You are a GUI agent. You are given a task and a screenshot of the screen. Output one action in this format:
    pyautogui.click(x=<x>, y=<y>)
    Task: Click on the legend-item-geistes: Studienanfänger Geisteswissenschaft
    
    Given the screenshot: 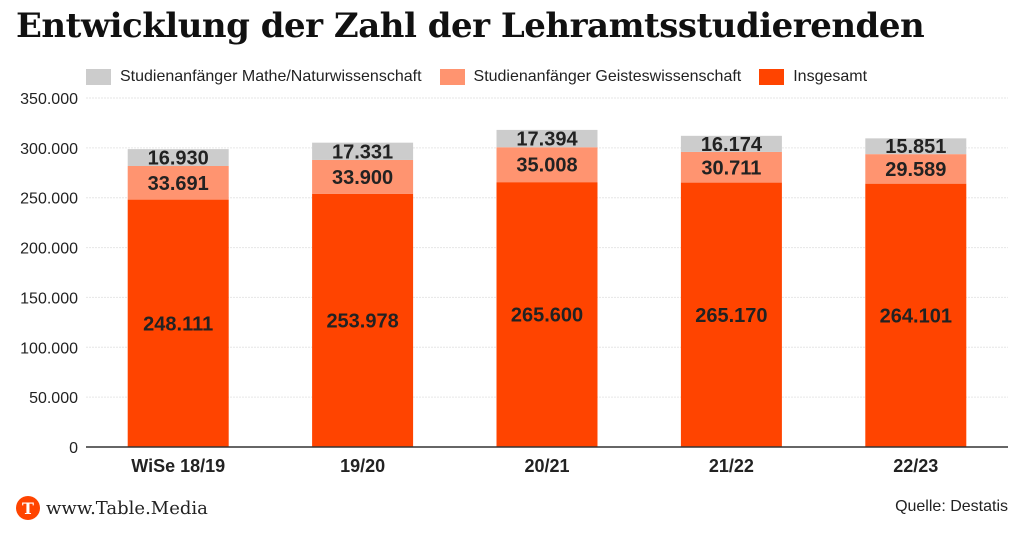 What is the action you would take?
    pyautogui.click(x=590, y=77)
    